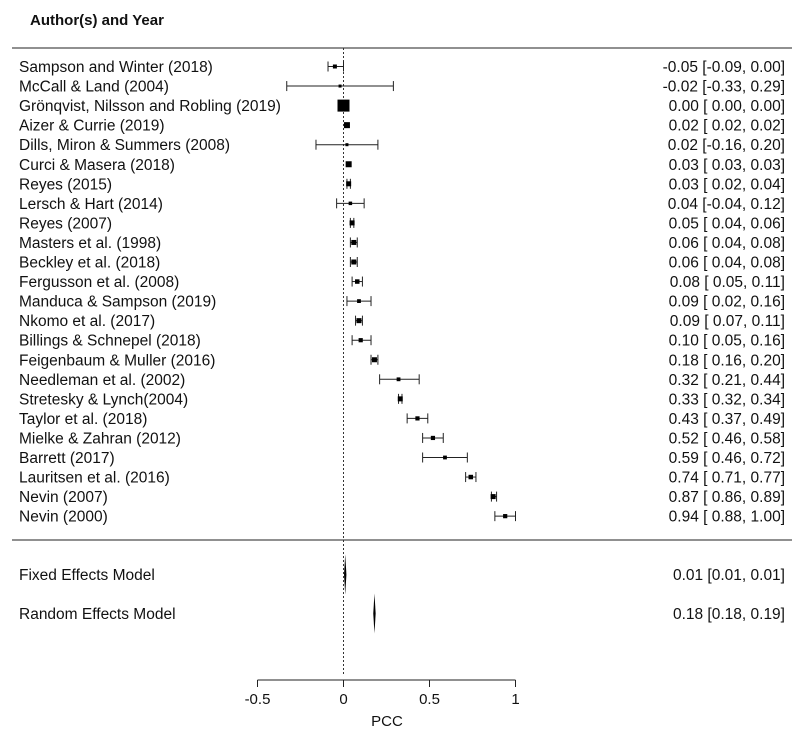 The width and height of the screenshot is (802, 738). Describe the element at coordinates (94, 478) in the screenshot. I see `study-label: Lauritsen et al. (2016)` at that location.